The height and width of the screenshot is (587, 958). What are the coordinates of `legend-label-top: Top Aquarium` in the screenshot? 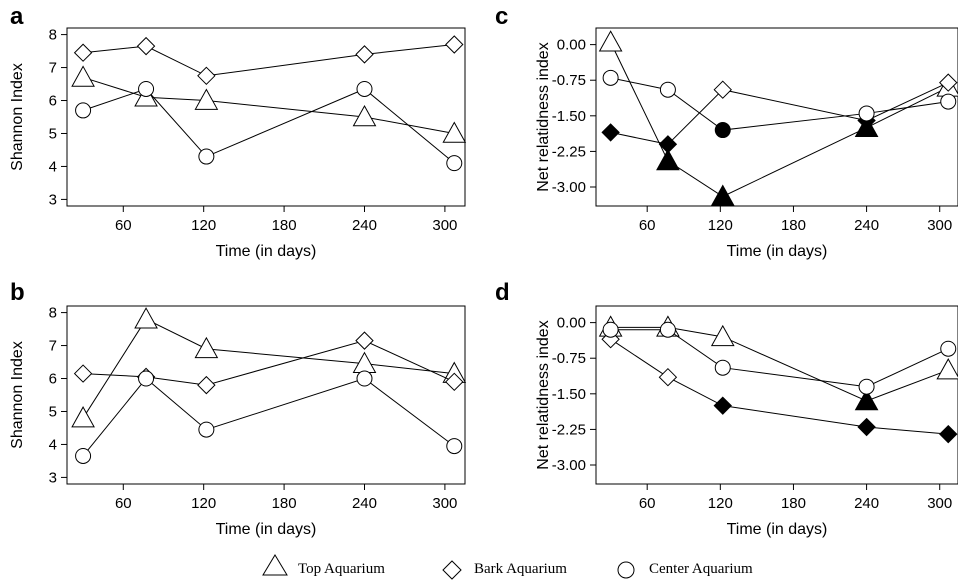 It's located at (341, 569).